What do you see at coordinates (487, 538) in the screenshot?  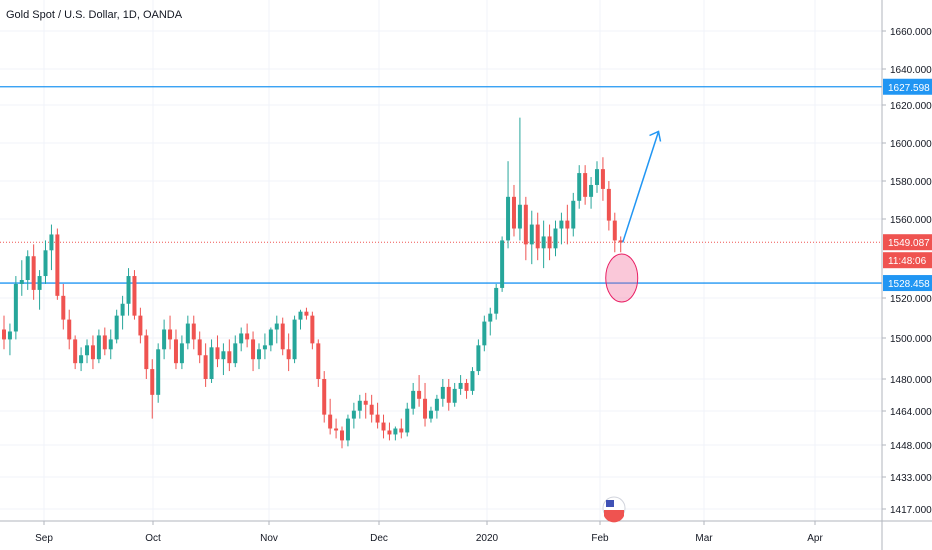 I see `x-tick-label: 2020` at bounding box center [487, 538].